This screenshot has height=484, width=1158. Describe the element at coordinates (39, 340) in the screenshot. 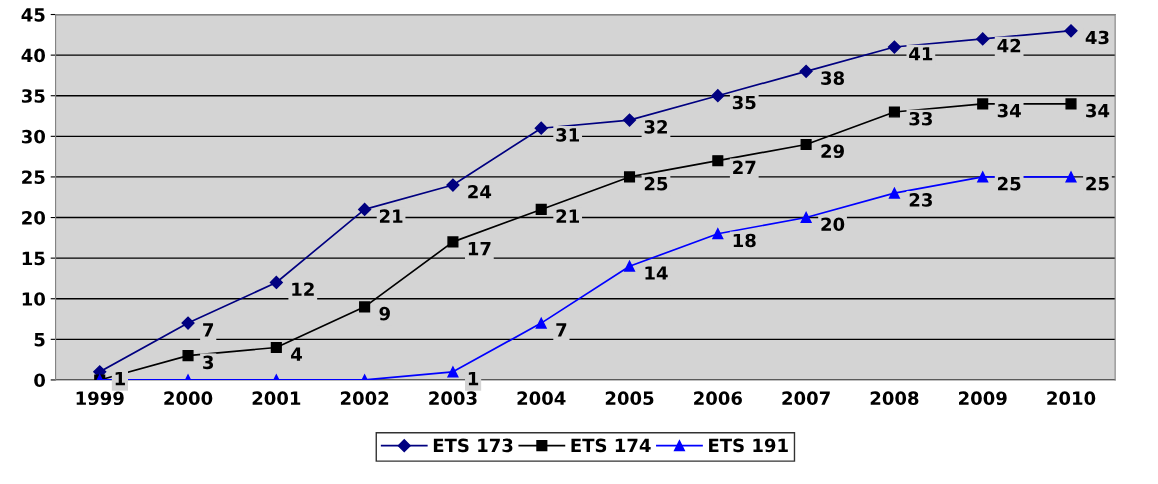

I see `y-tick-label: 5` at that location.